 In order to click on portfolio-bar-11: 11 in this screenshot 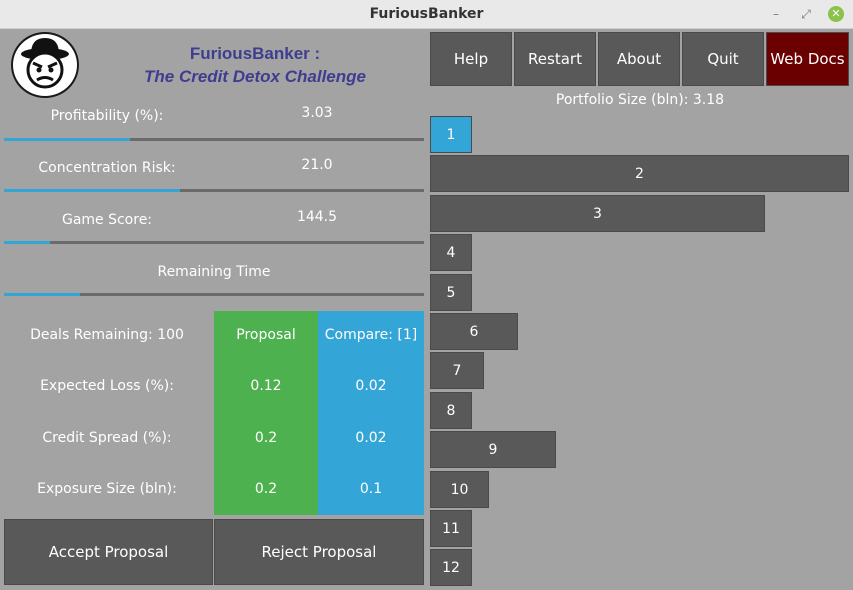, I will do `click(451, 528)`.